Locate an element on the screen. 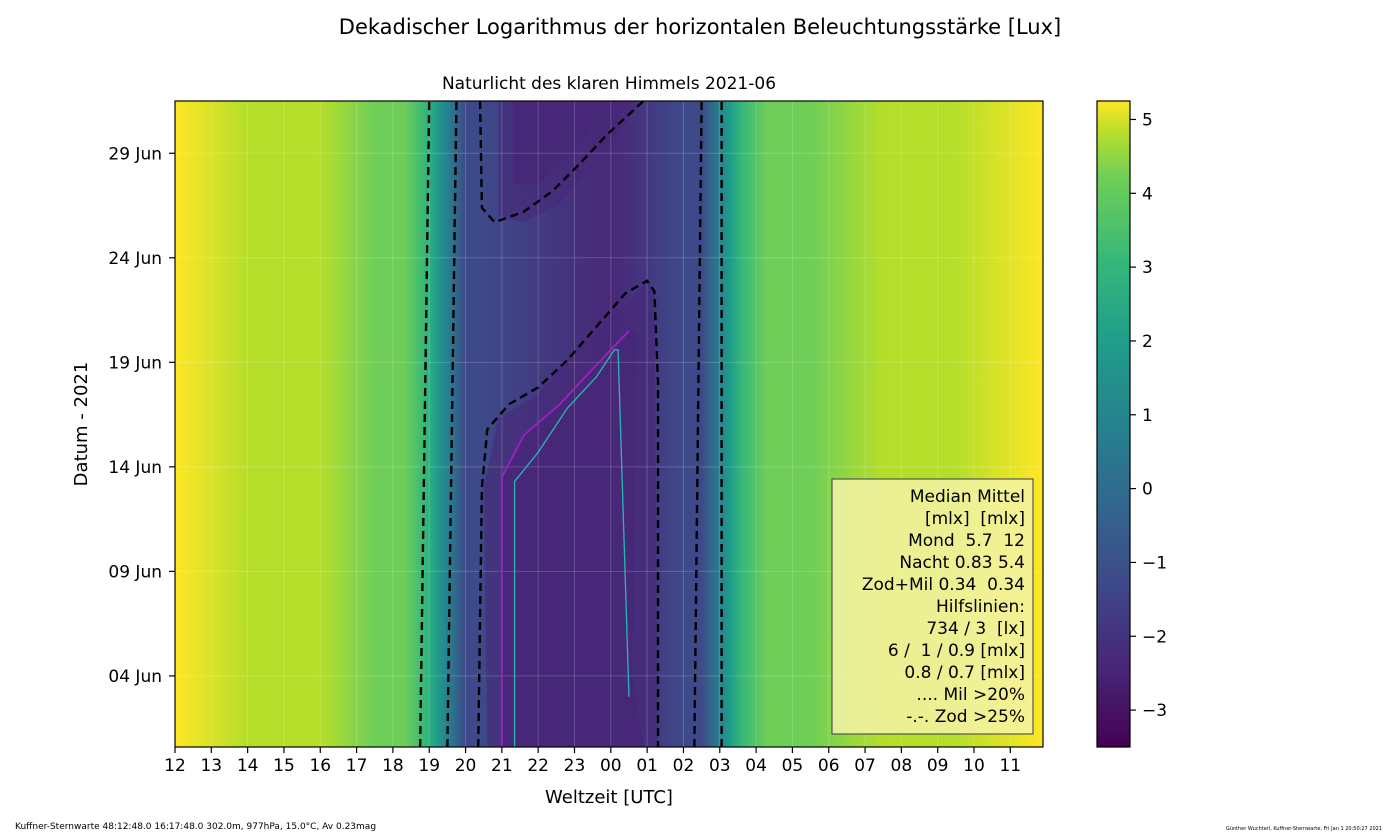  night-halo-upper is located at coordinates (569, 162).